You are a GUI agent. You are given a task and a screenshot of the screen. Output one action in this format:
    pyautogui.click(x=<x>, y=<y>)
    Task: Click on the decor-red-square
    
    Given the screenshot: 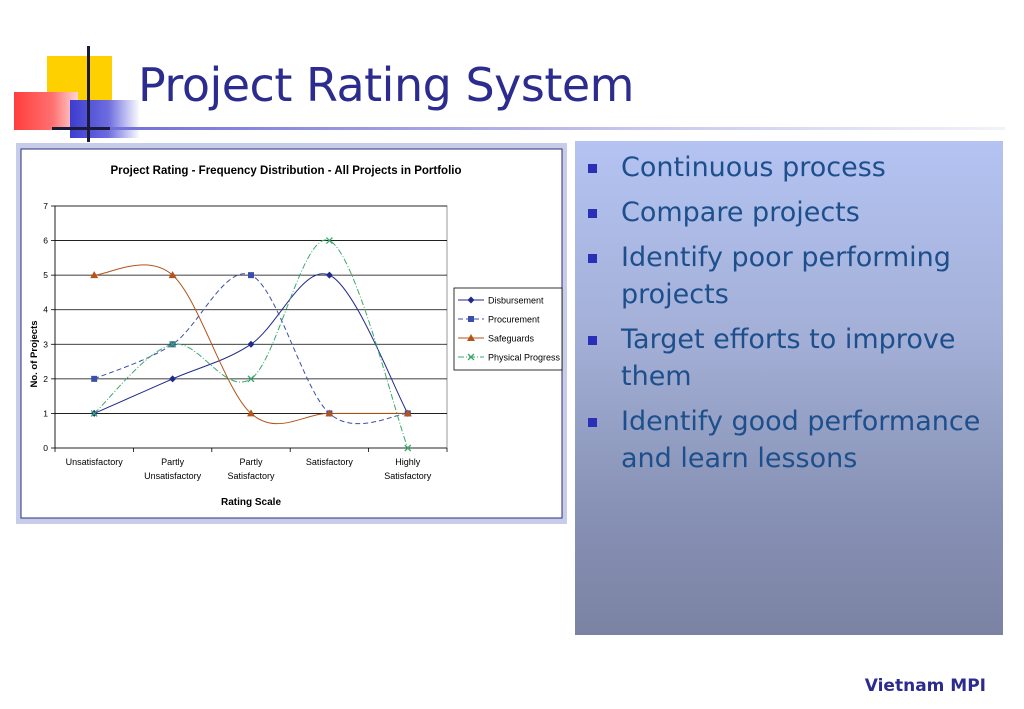 What is the action you would take?
    pyautogui.click(x=46, y=111)
    